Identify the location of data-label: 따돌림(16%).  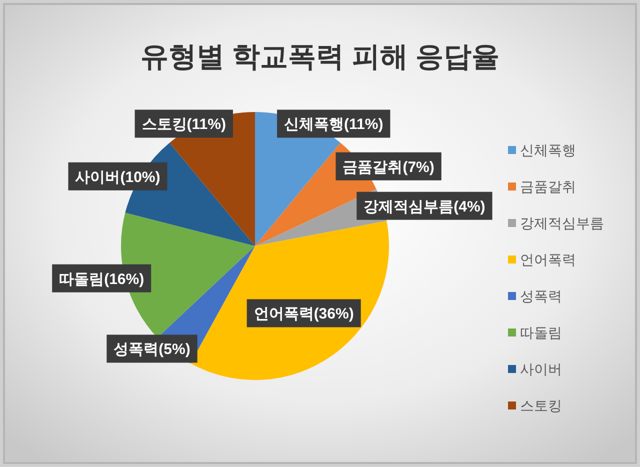
(101, 279).